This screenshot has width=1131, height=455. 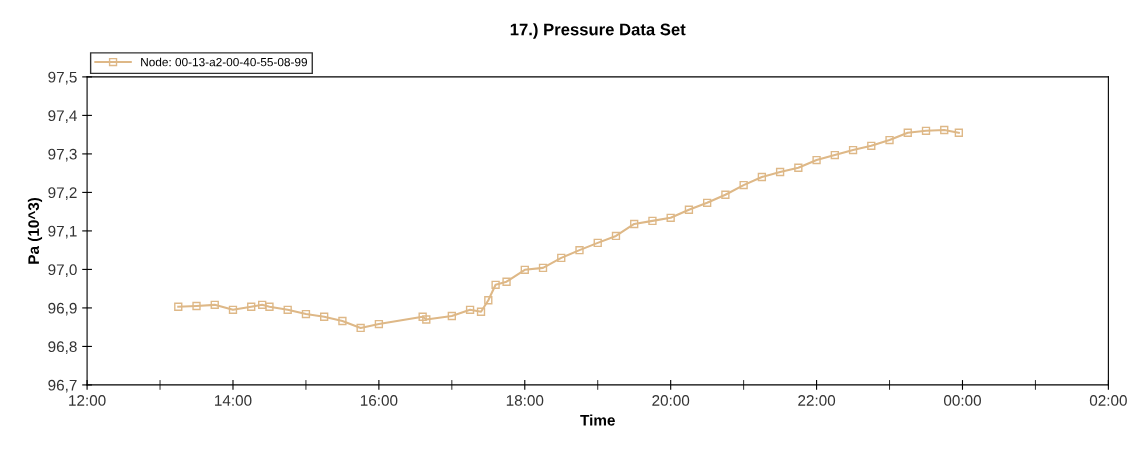 I want to click on x-tick-label: 12:00, so click(x=87, y=400).